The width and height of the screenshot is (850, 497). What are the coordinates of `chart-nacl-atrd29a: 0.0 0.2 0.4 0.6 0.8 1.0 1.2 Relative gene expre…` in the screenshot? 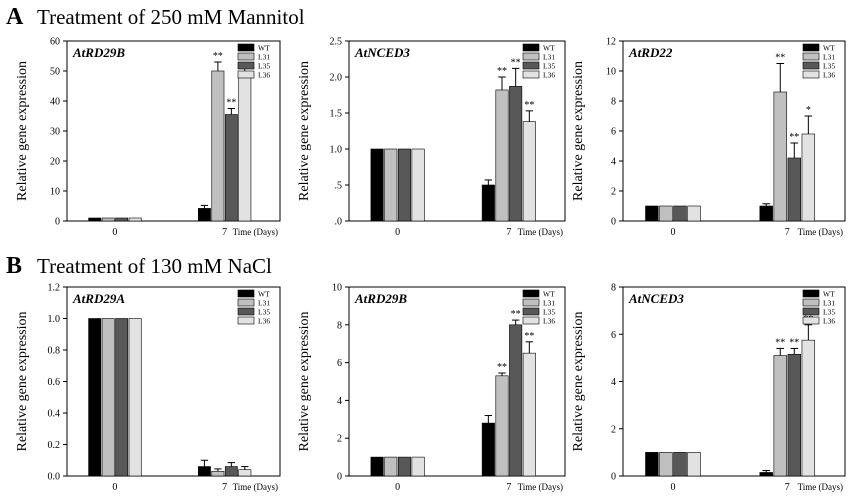 It's located at (148, 388).